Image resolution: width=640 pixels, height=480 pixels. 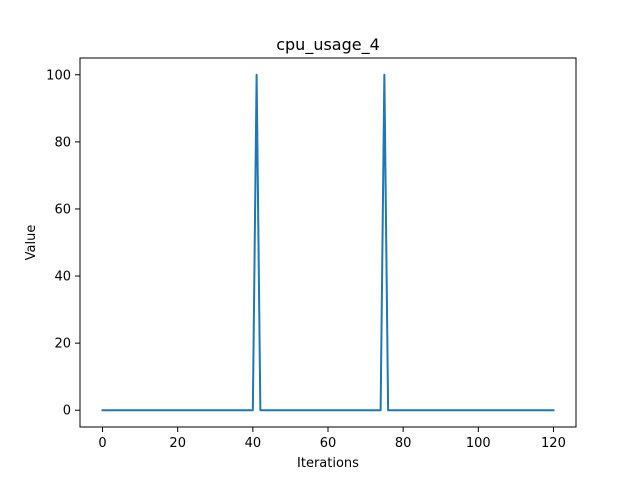 What do you see at coordinates (62, 209) in the screenshot?
I see `y-tick-label-3: 60` at bounding box center [62, 209].